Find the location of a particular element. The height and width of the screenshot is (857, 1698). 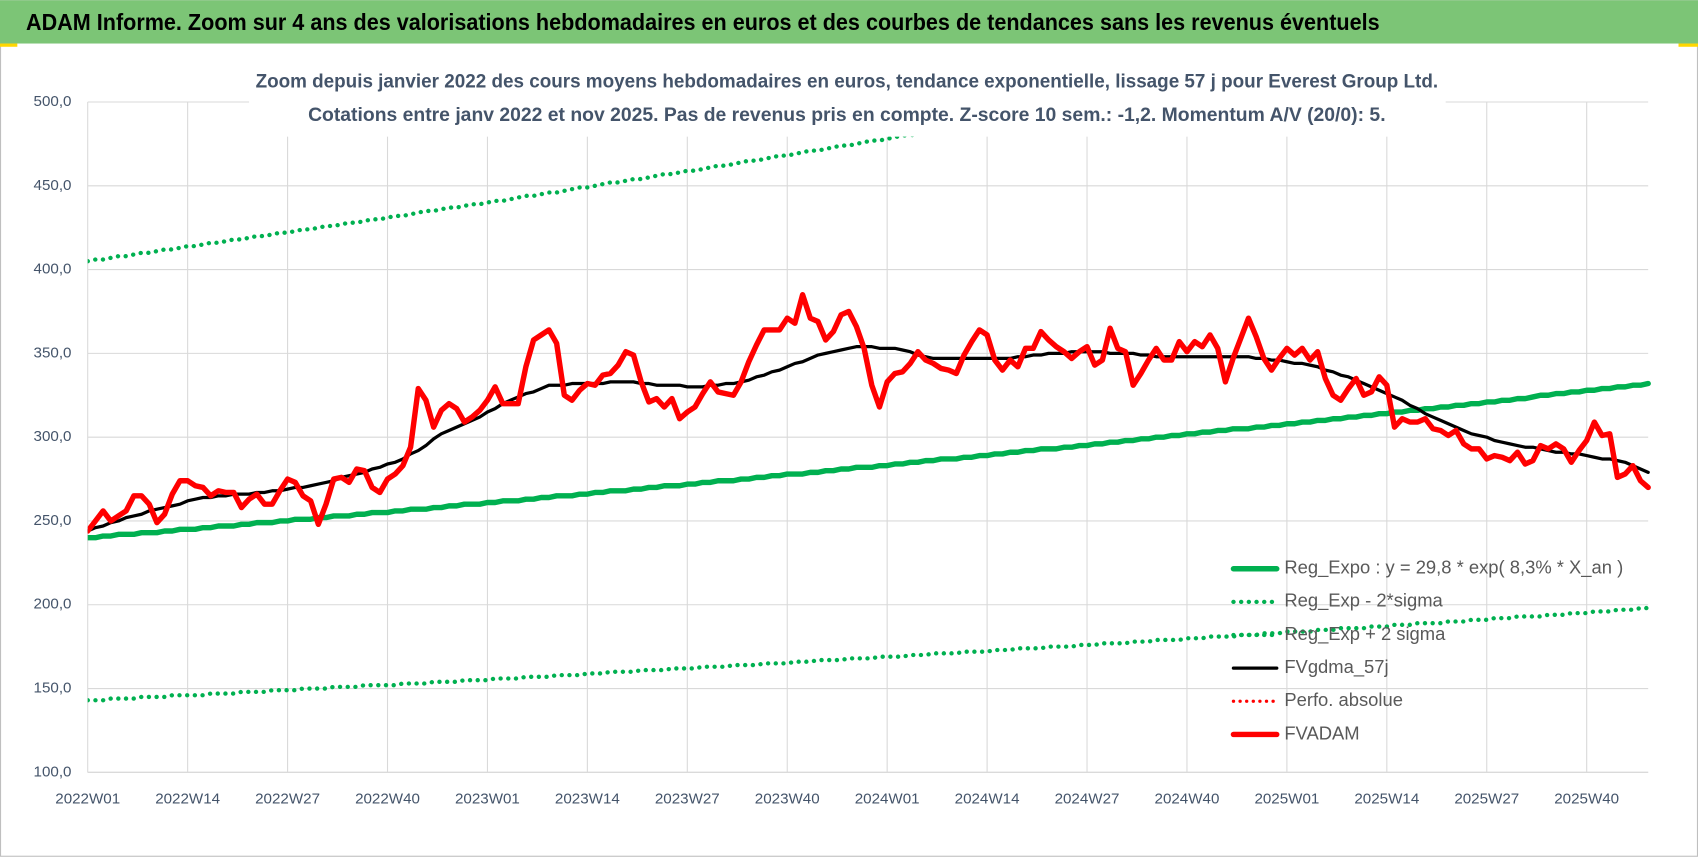

x-tick-label: 2025W40 is located at coordinates (1586, 798).